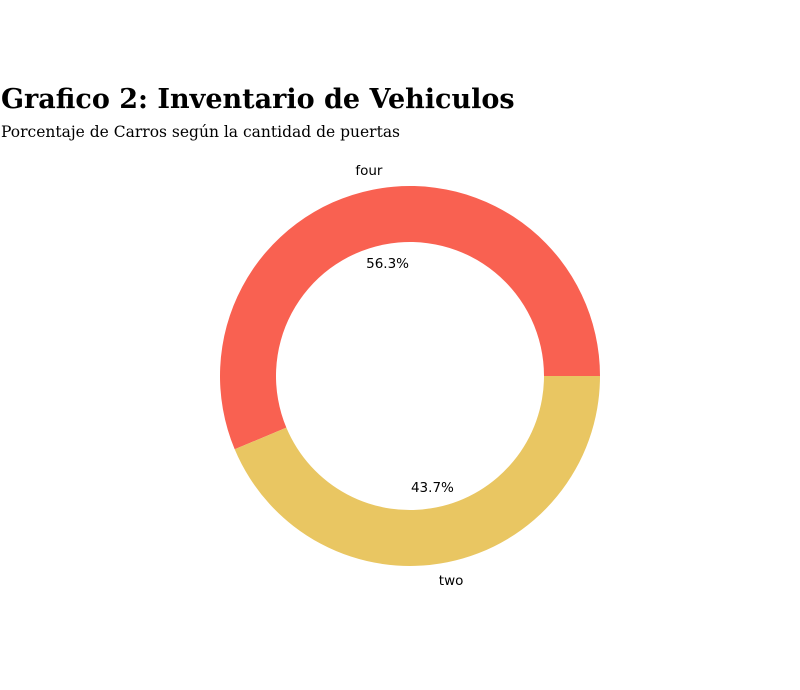 Image resolution: width=800 pixels, height=690 pixels. What do you see at coordinates (432, 488) in the screenshot?
I see `percent-label-two: 43.7%` at bounding box center [432, 488].